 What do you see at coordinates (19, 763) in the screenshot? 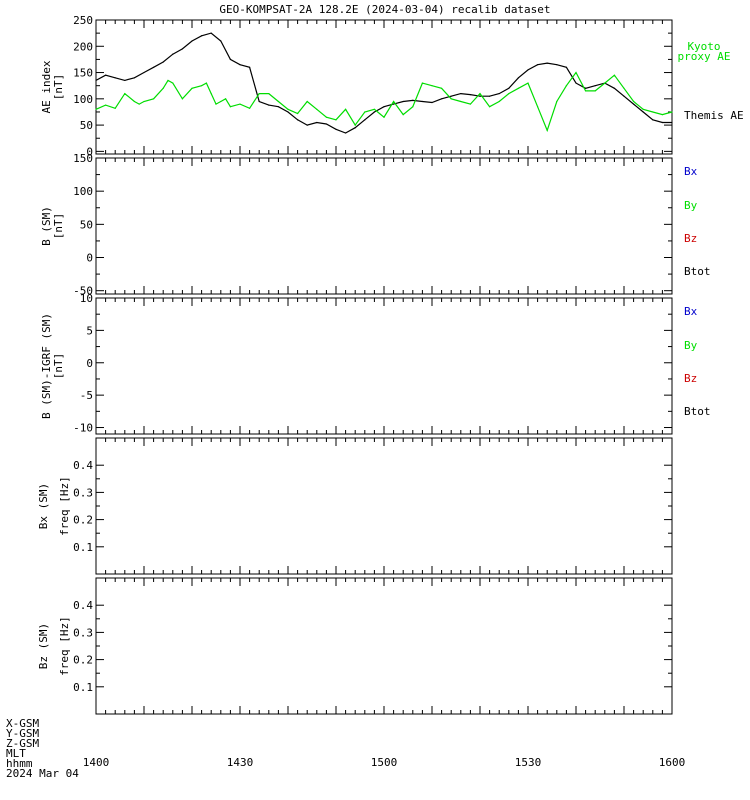
I see `footer-label: hhmm` at bounding box center [19, 763].